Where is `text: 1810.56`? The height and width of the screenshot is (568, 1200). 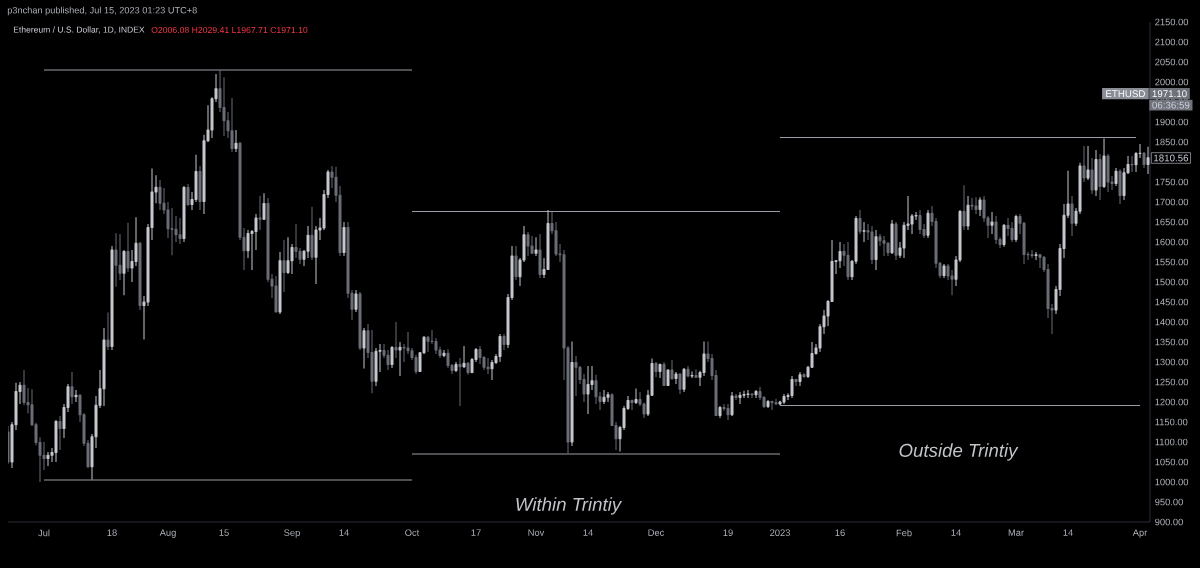 text: 1810.56 is located at coordinates (1171, 158).